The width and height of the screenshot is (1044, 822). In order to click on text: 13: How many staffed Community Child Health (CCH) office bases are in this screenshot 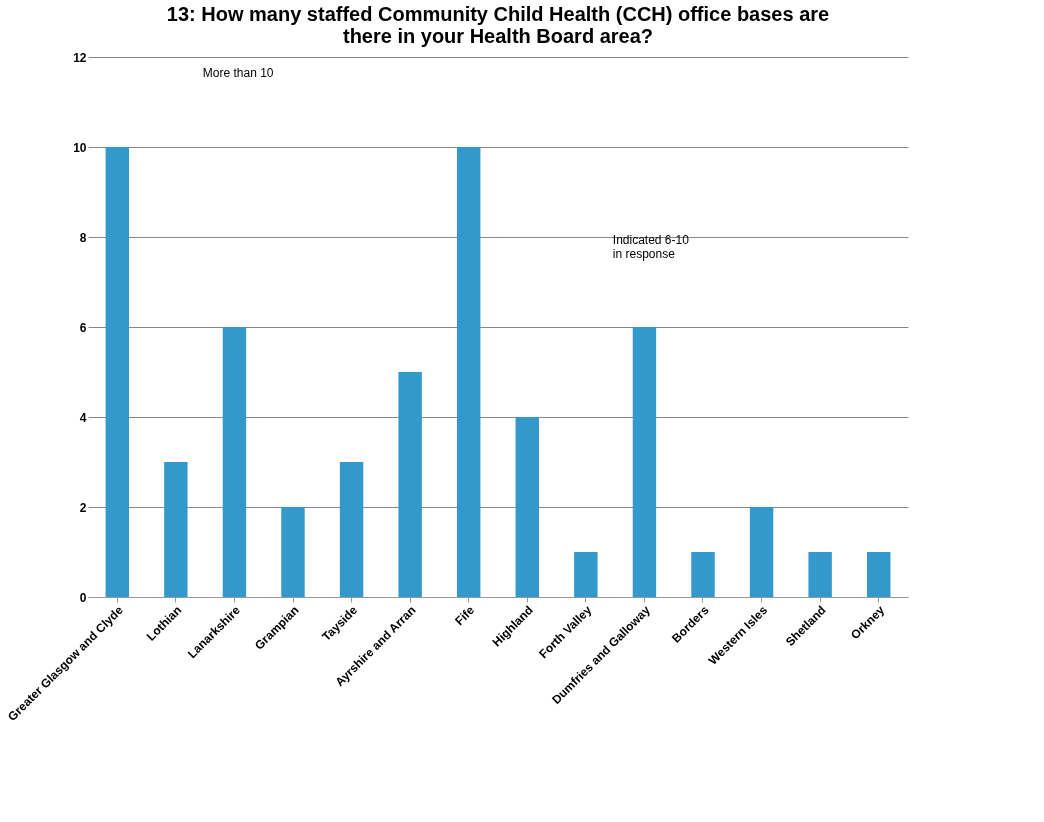, I will do `click(498, 14)`.